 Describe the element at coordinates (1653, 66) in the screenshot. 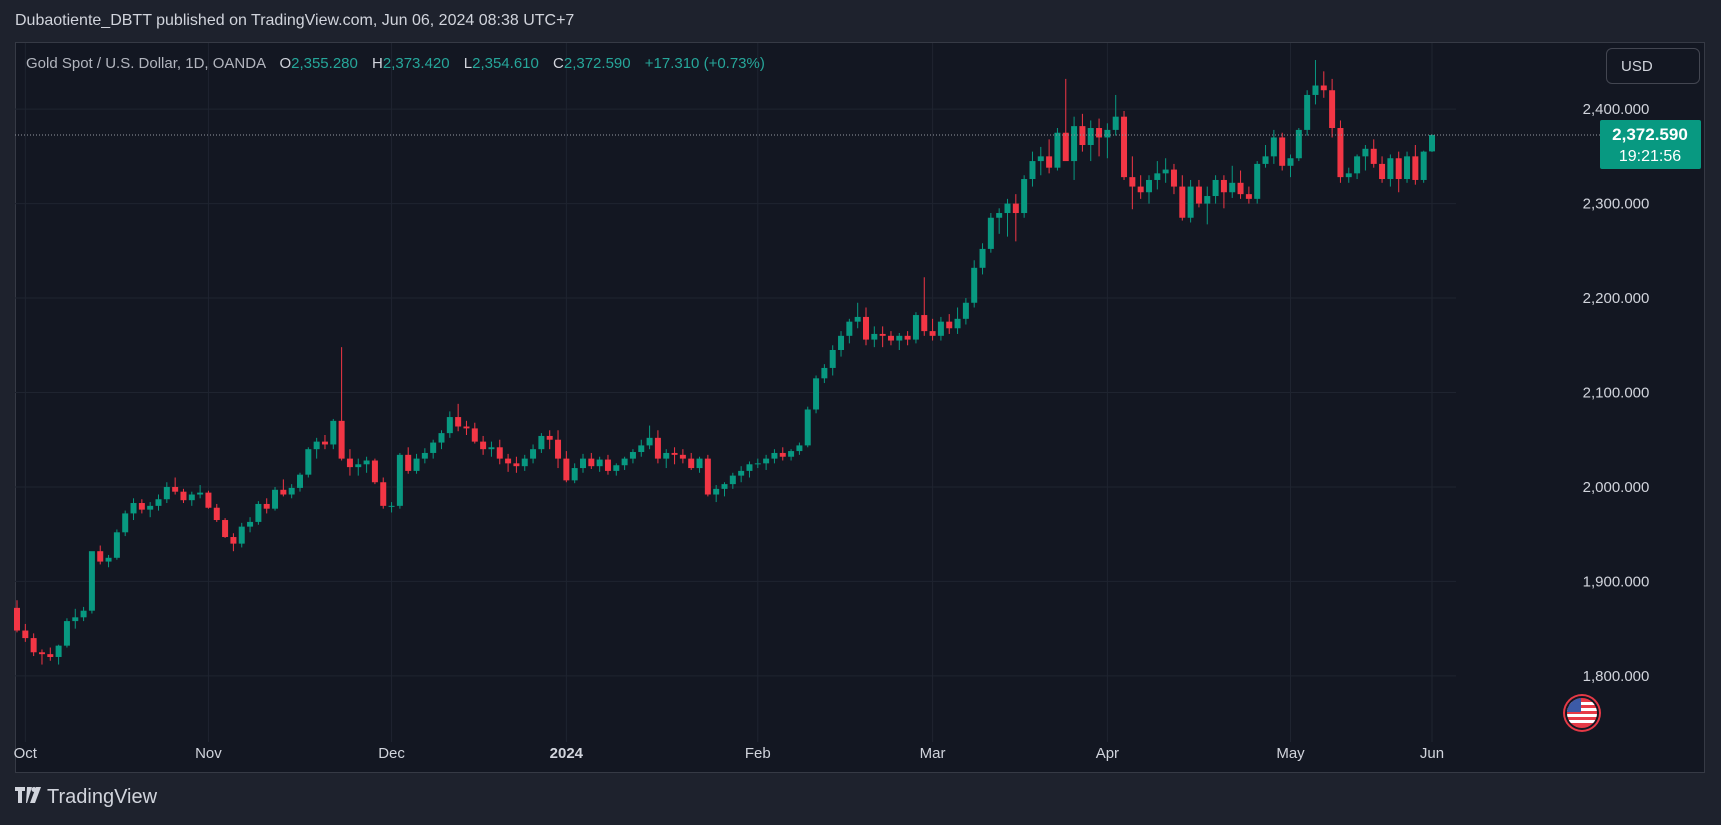

I see `currency-button: USD` at that location.